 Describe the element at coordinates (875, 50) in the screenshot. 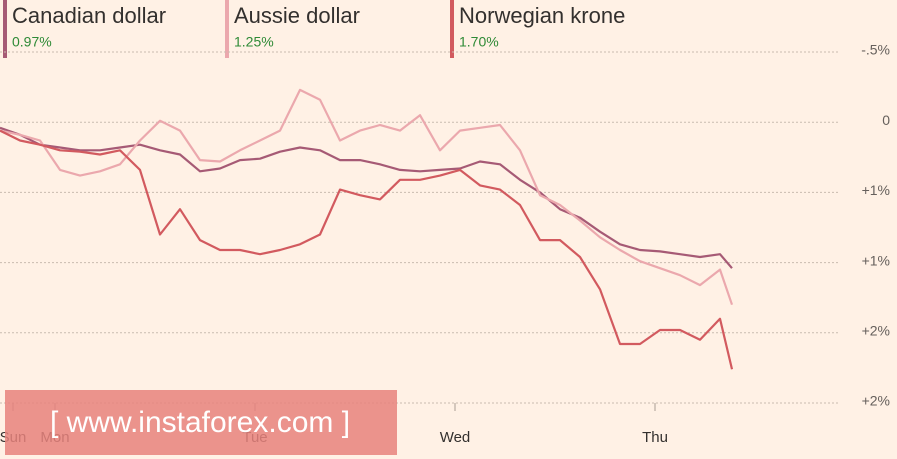

I see `y-tick-label: -.5%` at that location.